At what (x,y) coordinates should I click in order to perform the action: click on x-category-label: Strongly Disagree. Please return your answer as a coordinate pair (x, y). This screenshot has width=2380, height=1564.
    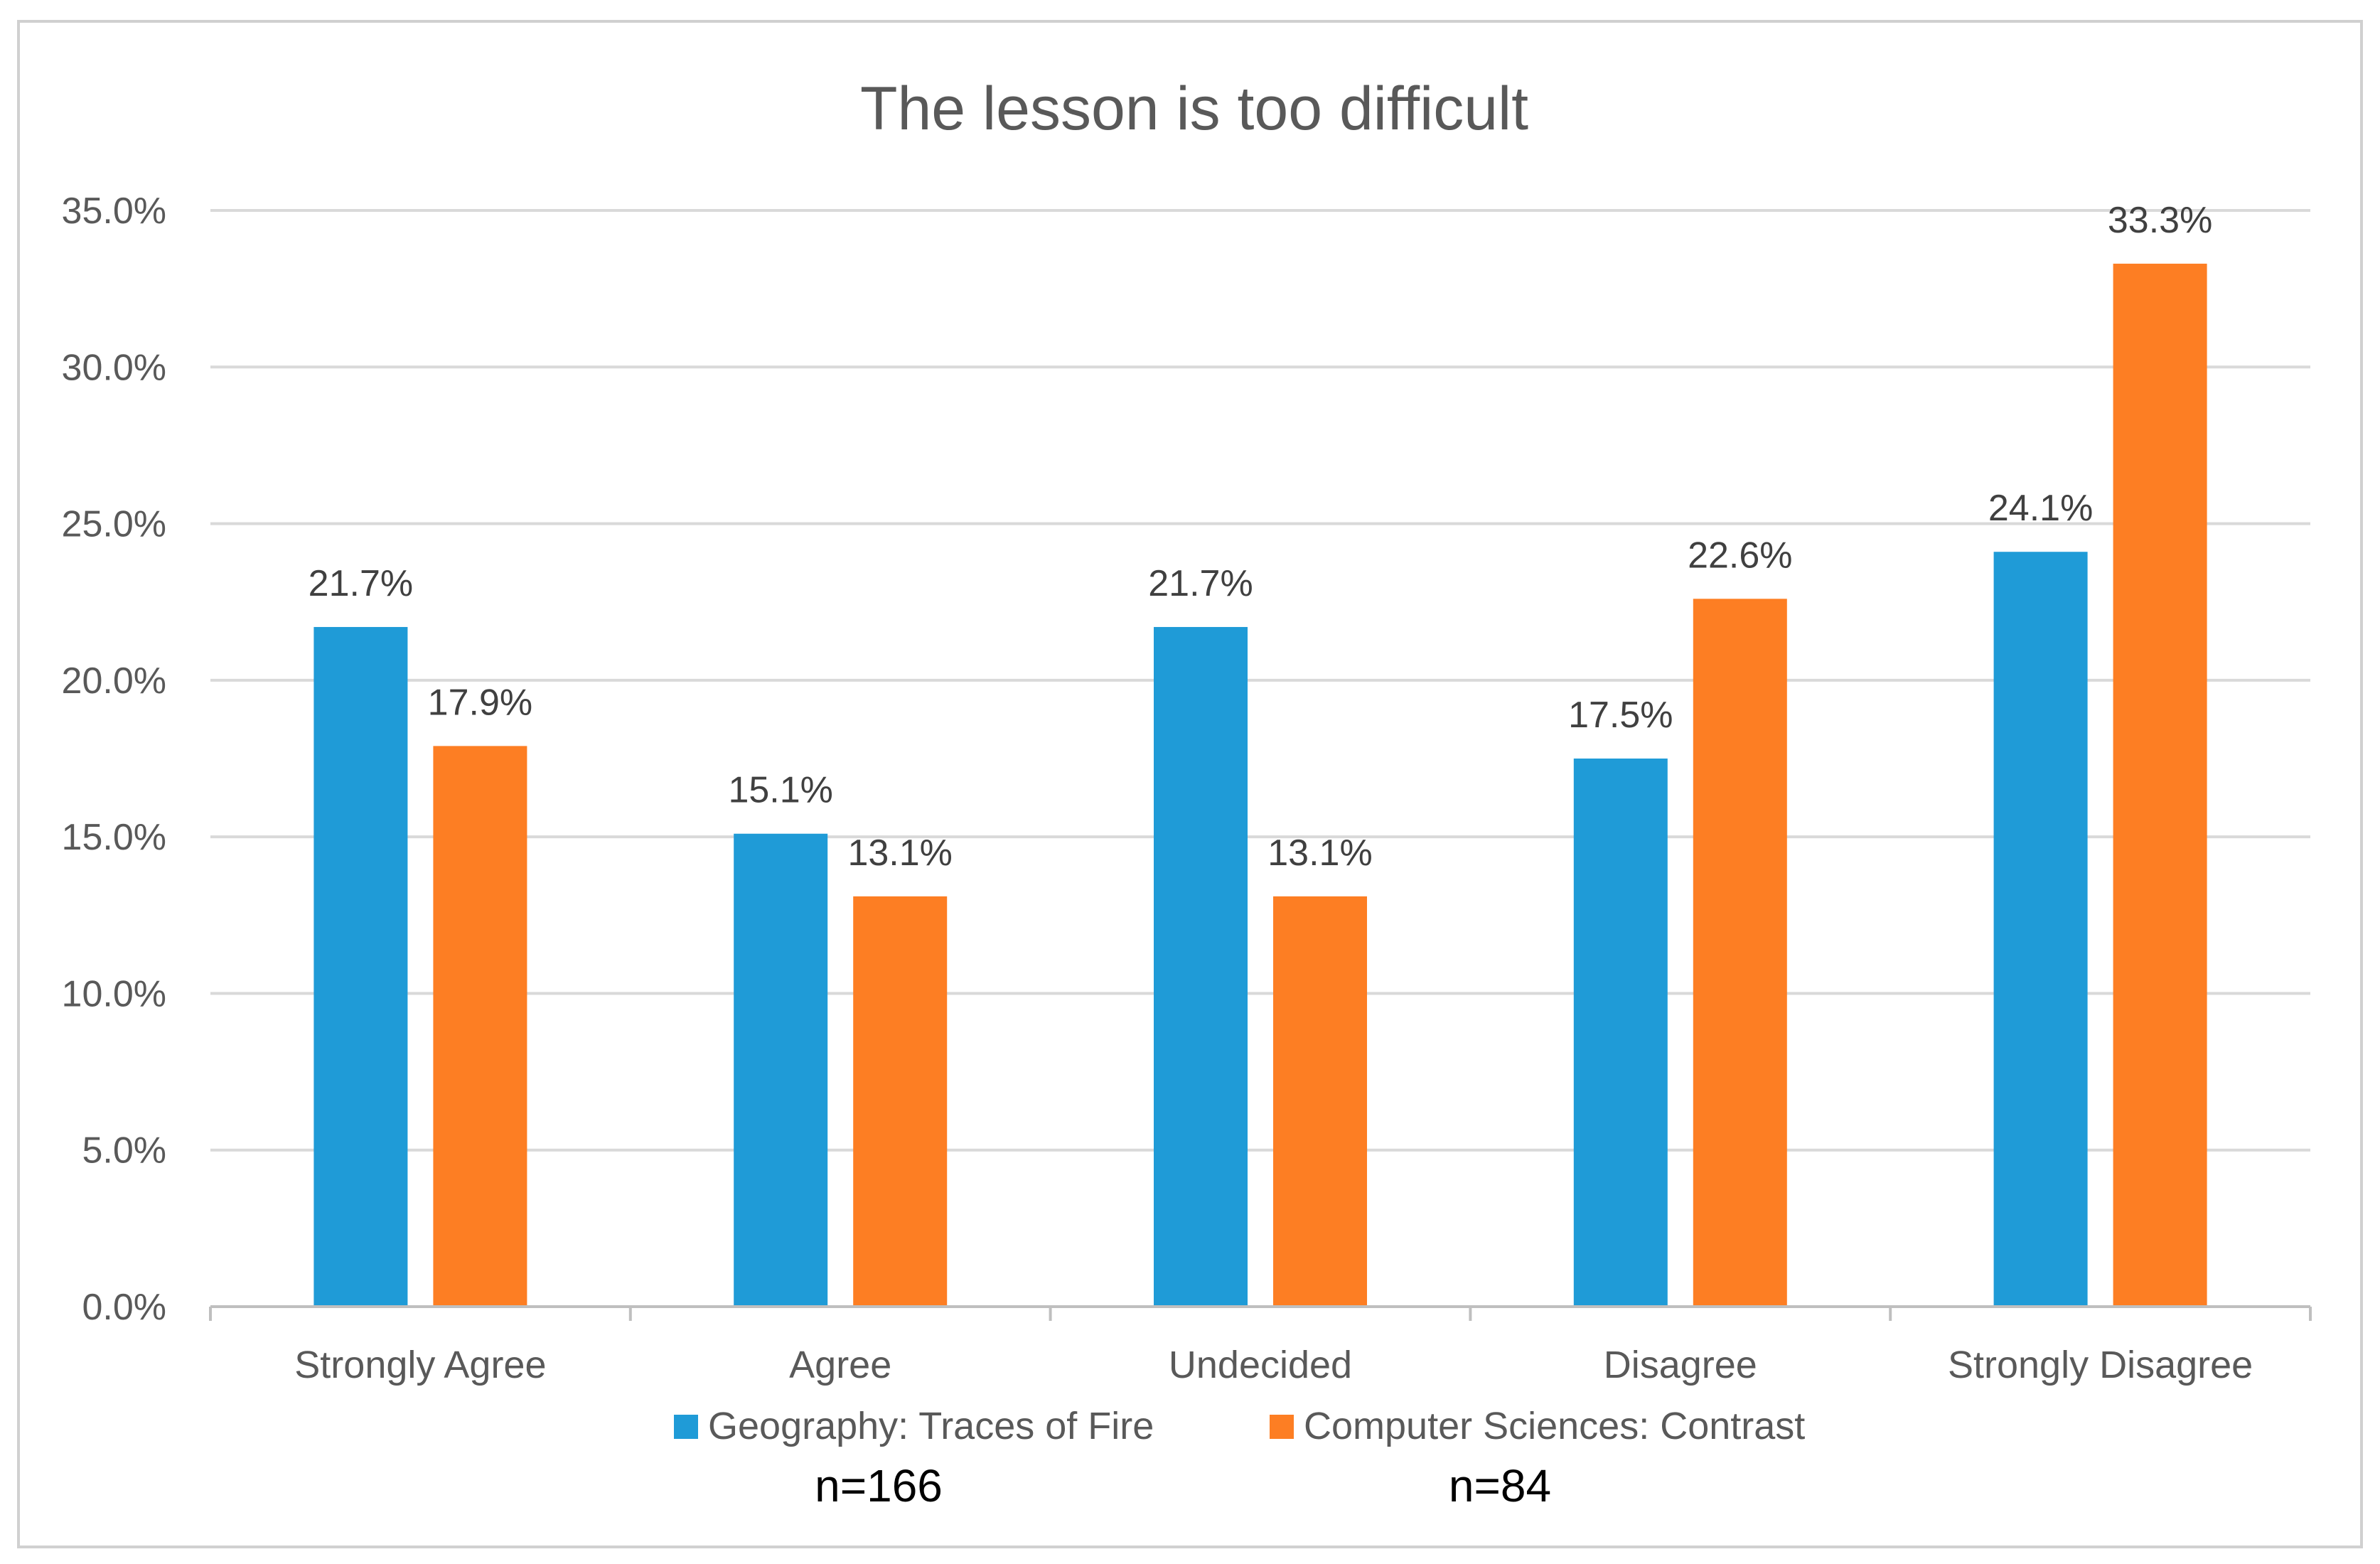
    Looking at the image, I should click on (2100, 1365).